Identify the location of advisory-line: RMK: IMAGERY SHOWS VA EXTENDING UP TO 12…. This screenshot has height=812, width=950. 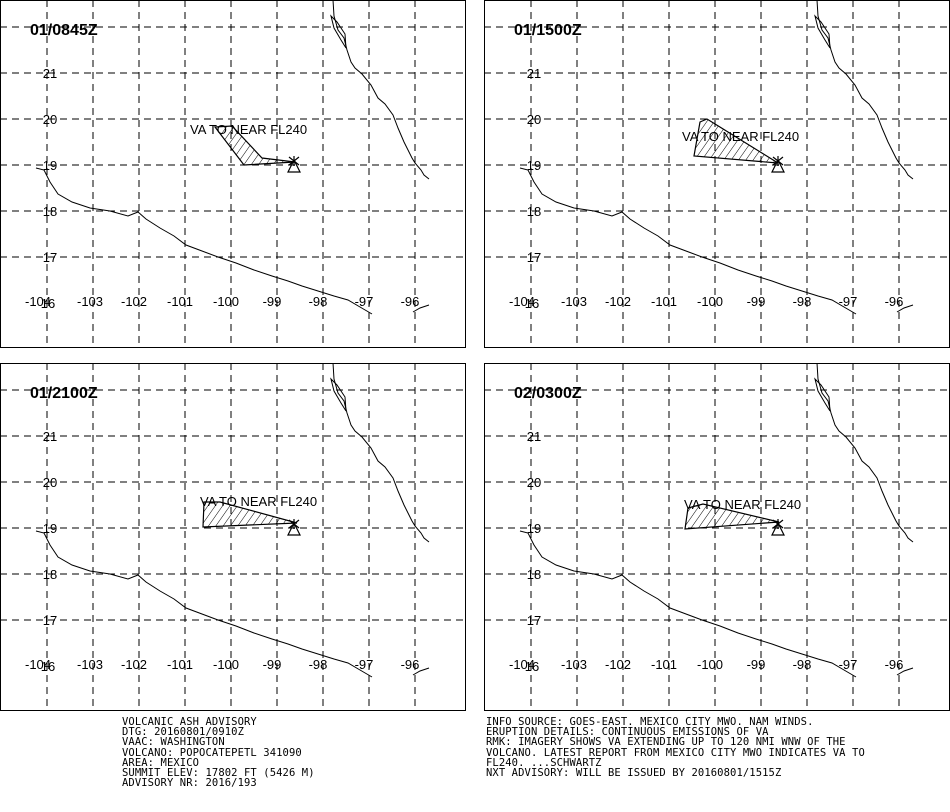
(666, 742).